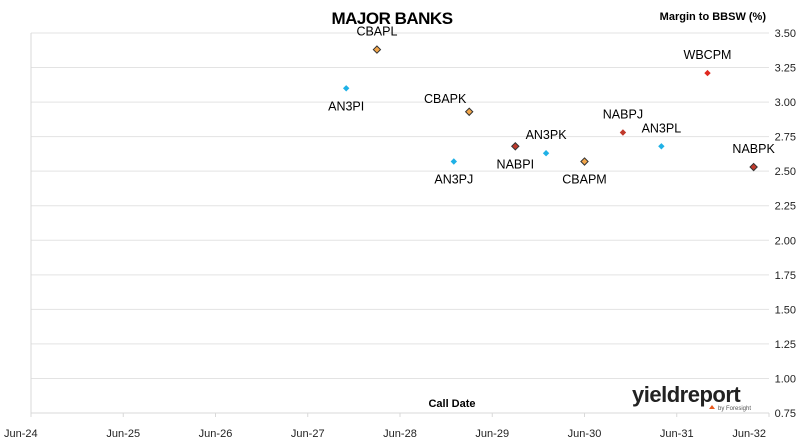  Describe the element at coordinates (785, 69) in the screenshot. I see `y-tick-label: 3.25` at that location.